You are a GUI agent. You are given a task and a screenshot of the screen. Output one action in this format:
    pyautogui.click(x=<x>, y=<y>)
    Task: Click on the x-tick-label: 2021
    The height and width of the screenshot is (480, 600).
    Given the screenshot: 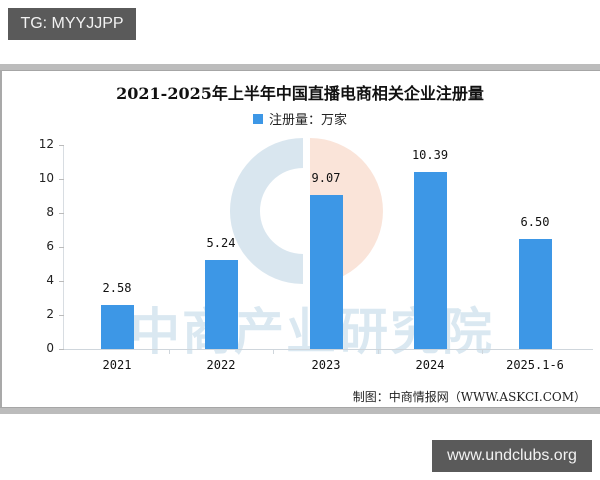 What is the action you would take?
    pyautogui.click(x=117, y=365)
    